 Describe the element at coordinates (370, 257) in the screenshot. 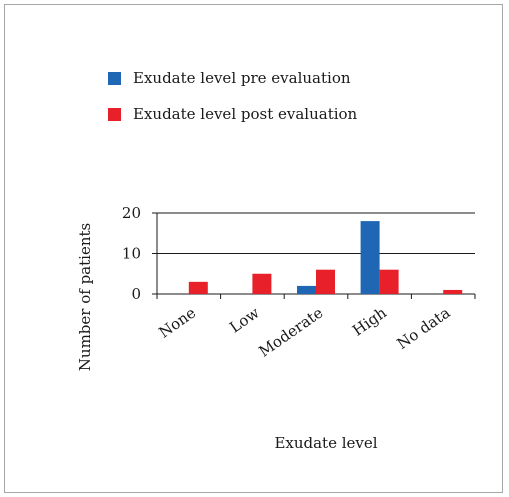

I see `bar-pre-high` at that location.